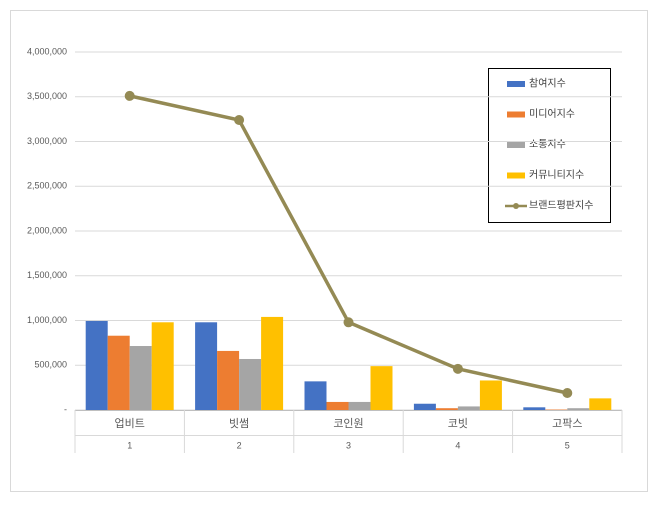 The width and height of the screenshot is (660, 505). I want to click on legend-label: 브랜드평판지수, so click(561, 206).